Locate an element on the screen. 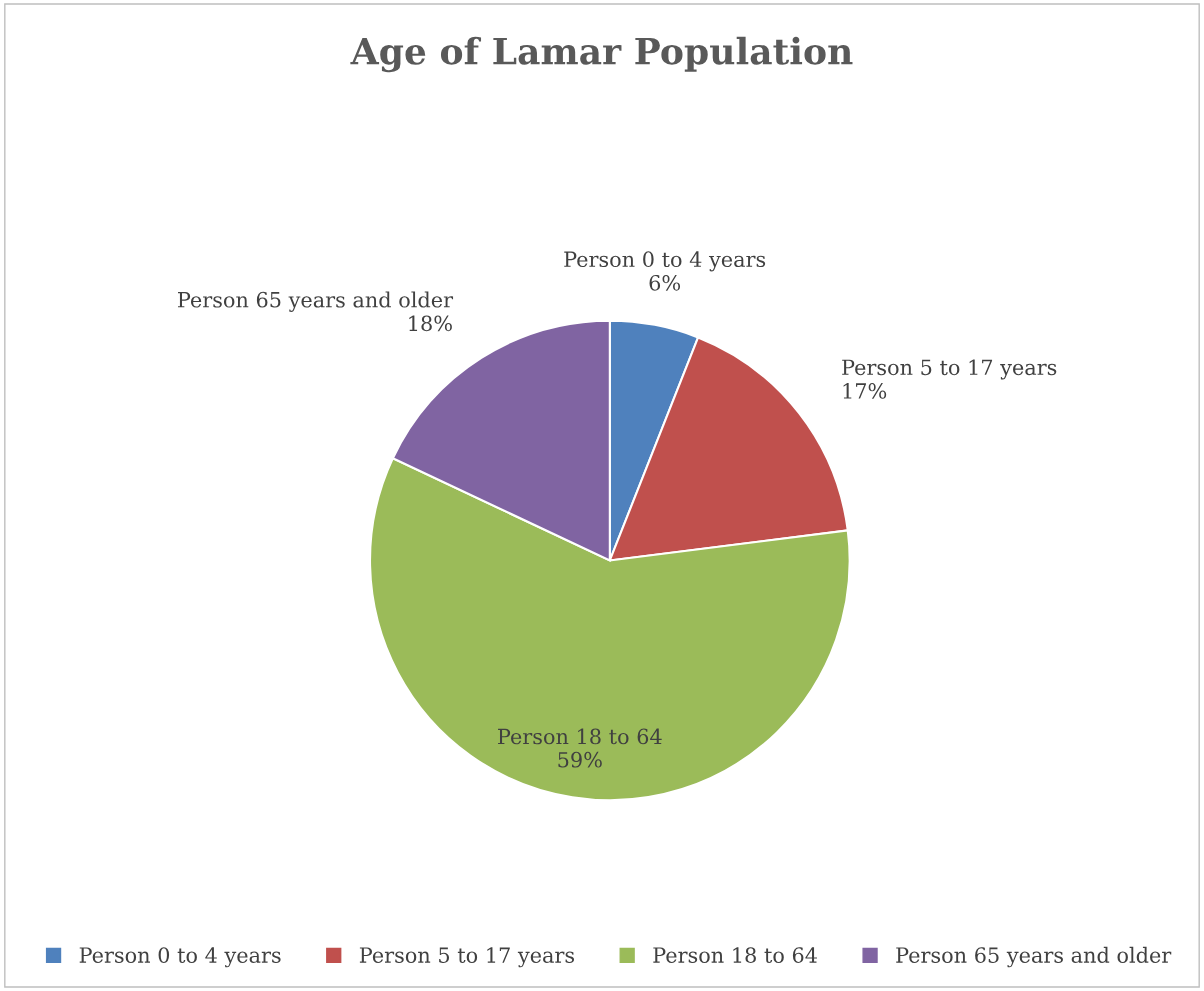 The height and width of the screenshot is (991, 1204). slice-label: Person 5 to 17 years is located at coordinates (949, 369).